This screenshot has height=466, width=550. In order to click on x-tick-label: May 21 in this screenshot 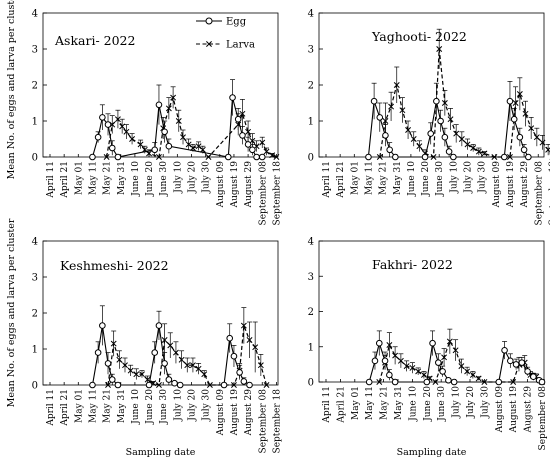, I will do `click(108, 406)`.